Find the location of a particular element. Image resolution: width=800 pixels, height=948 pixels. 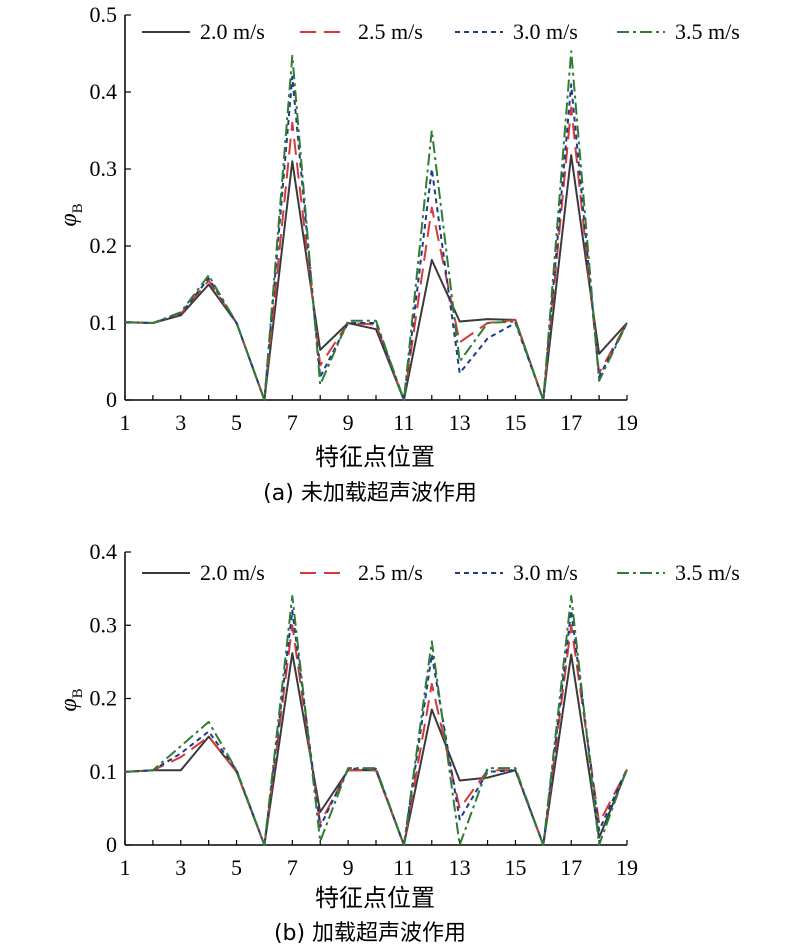

panel-a-xlabel: 特征点位置 is located at coordinates (375, 457).